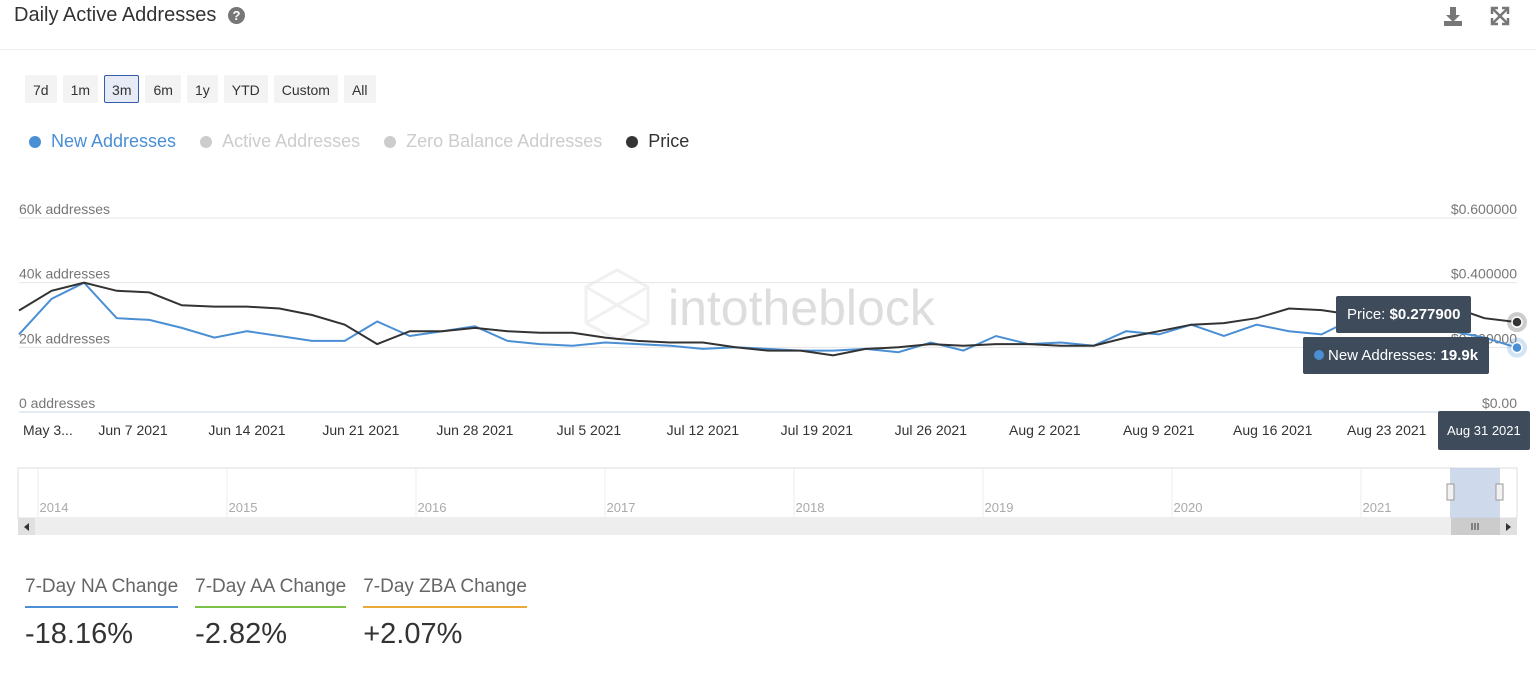  I want to click on y-tick-label: 0 addresses, so click(57, 403).